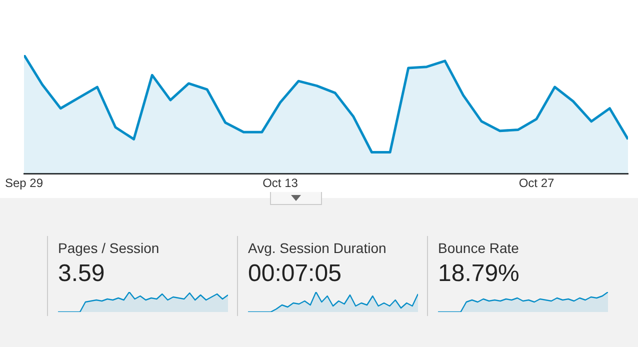 This screenshot has height=347, width=638. I want to click on chart-title: Pages / Session, so click(109, 248).